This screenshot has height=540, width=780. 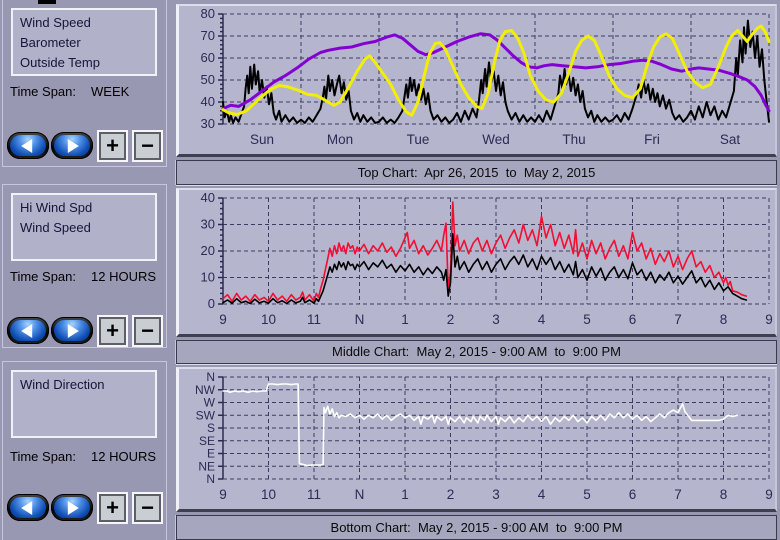 What do you see at coordinates (56, 207) in the screenshot?
I see `list-item: Hi Wind Spd` at bounding box center [56, 207].